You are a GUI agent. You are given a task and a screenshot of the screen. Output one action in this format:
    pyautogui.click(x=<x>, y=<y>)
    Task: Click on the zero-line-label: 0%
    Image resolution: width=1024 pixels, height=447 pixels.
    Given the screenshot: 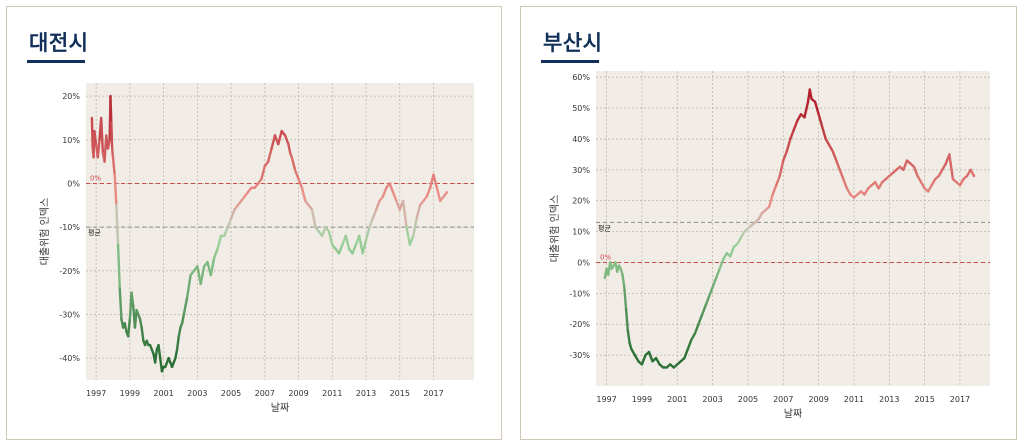 What is the action you would take?
    pyautogui.click(x=95, y=178)
    